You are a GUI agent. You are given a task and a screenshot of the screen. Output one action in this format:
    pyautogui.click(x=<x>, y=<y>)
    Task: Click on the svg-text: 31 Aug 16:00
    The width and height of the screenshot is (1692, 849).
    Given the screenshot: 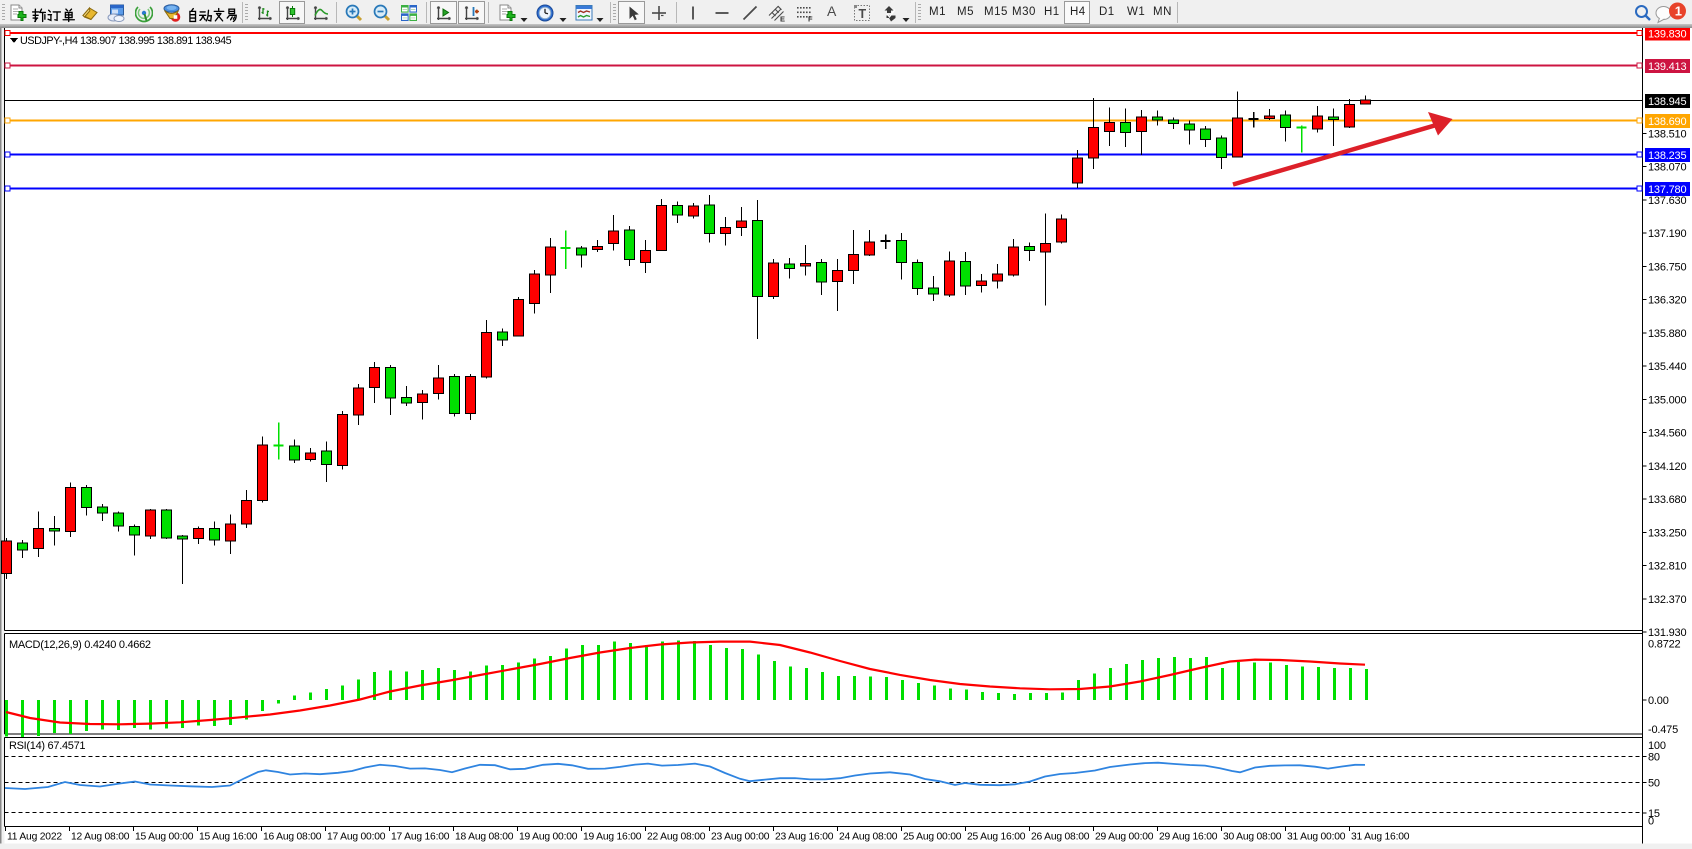 What is the action you would take?
    pyautogui.click(x=1380, y=837)
    